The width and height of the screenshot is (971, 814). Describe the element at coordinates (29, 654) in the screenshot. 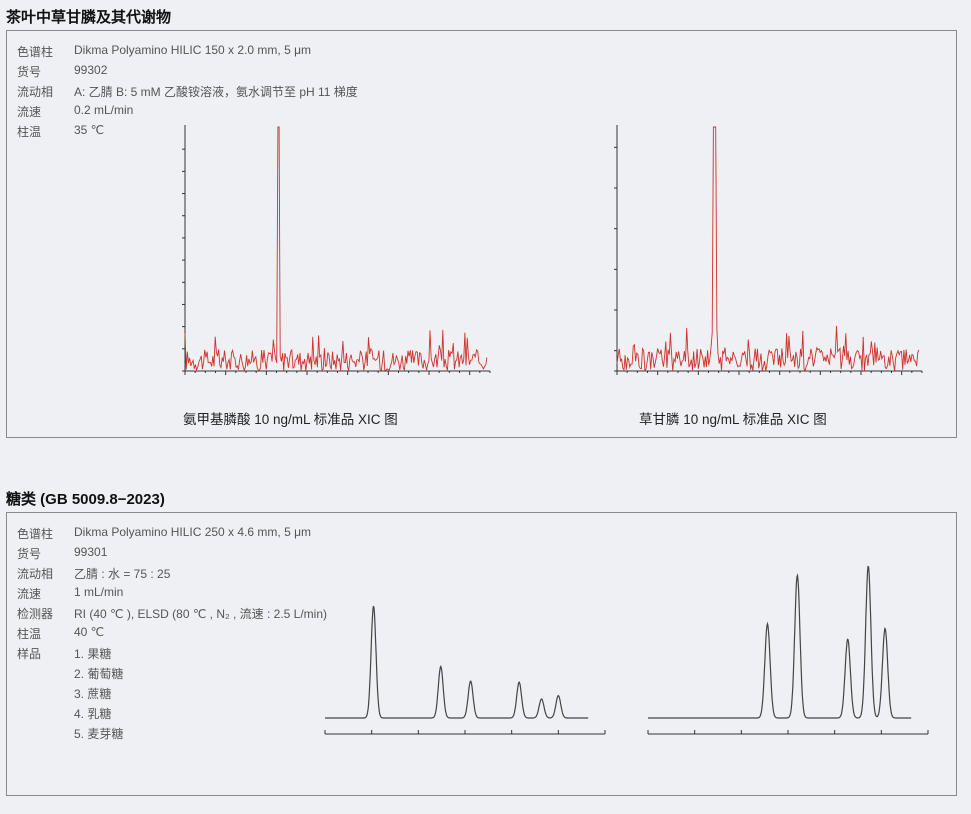

I see `param-label: 样品` at that location.